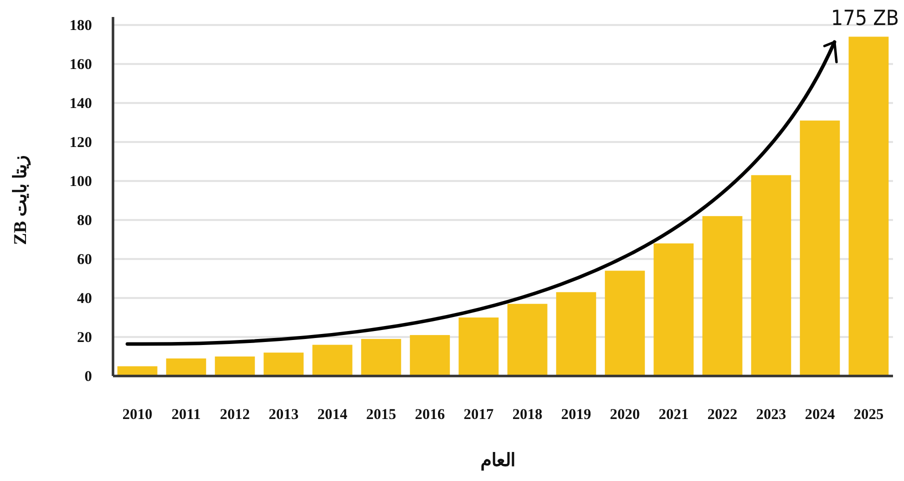 The width and height of the screenshot is (904, 481). Describe the element at coordinates (820, 415) in the screenshot. I see `x-tick-label: 2024` at that location.